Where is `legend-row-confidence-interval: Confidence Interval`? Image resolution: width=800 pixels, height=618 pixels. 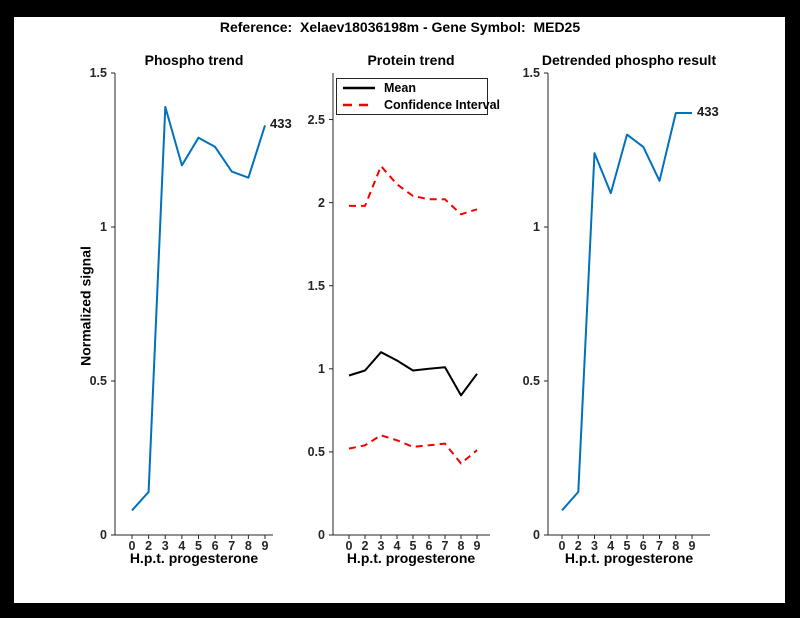
legend-row-confidence-interval: Confidence Interval is located at coordinates (418, 105).